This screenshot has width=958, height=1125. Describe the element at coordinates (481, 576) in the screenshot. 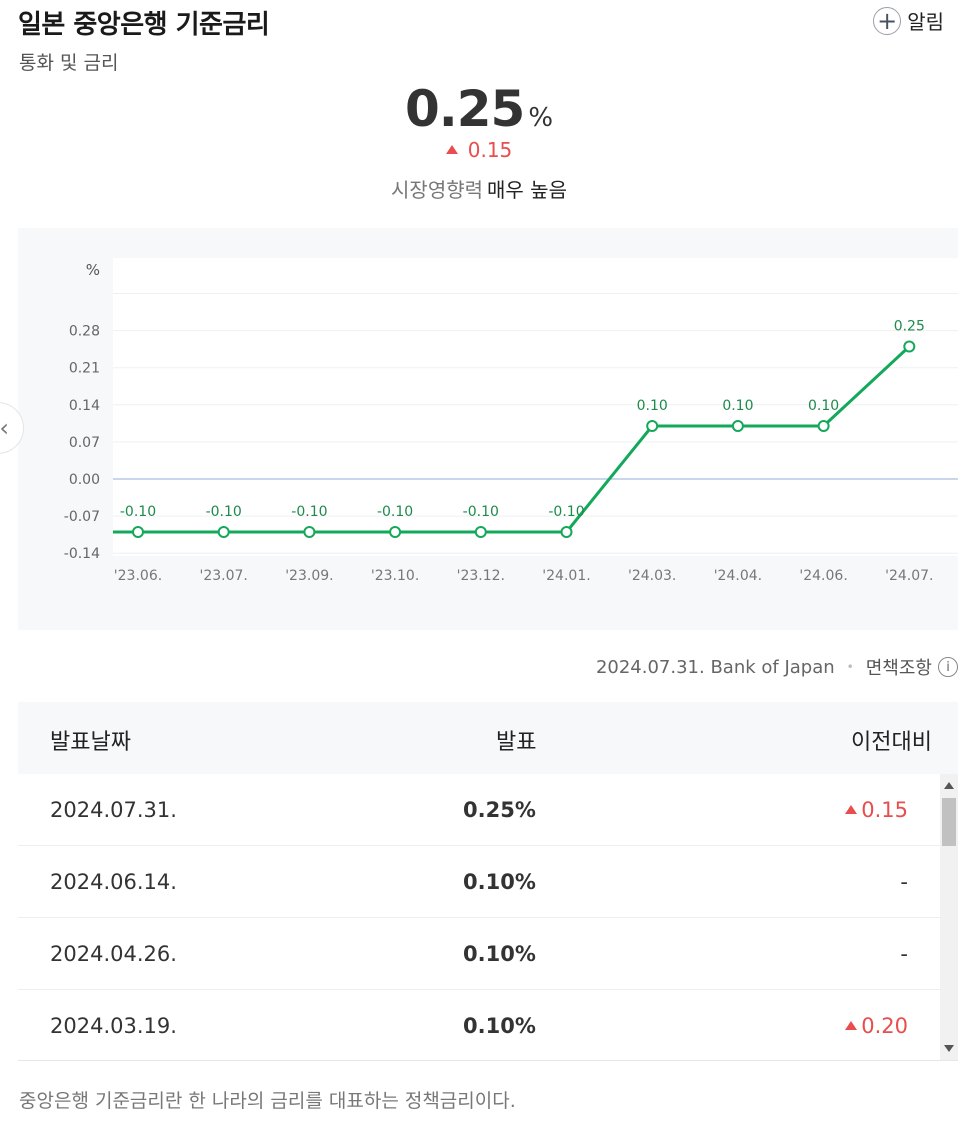

I see `x-tick-label: '23.12.` at that location.